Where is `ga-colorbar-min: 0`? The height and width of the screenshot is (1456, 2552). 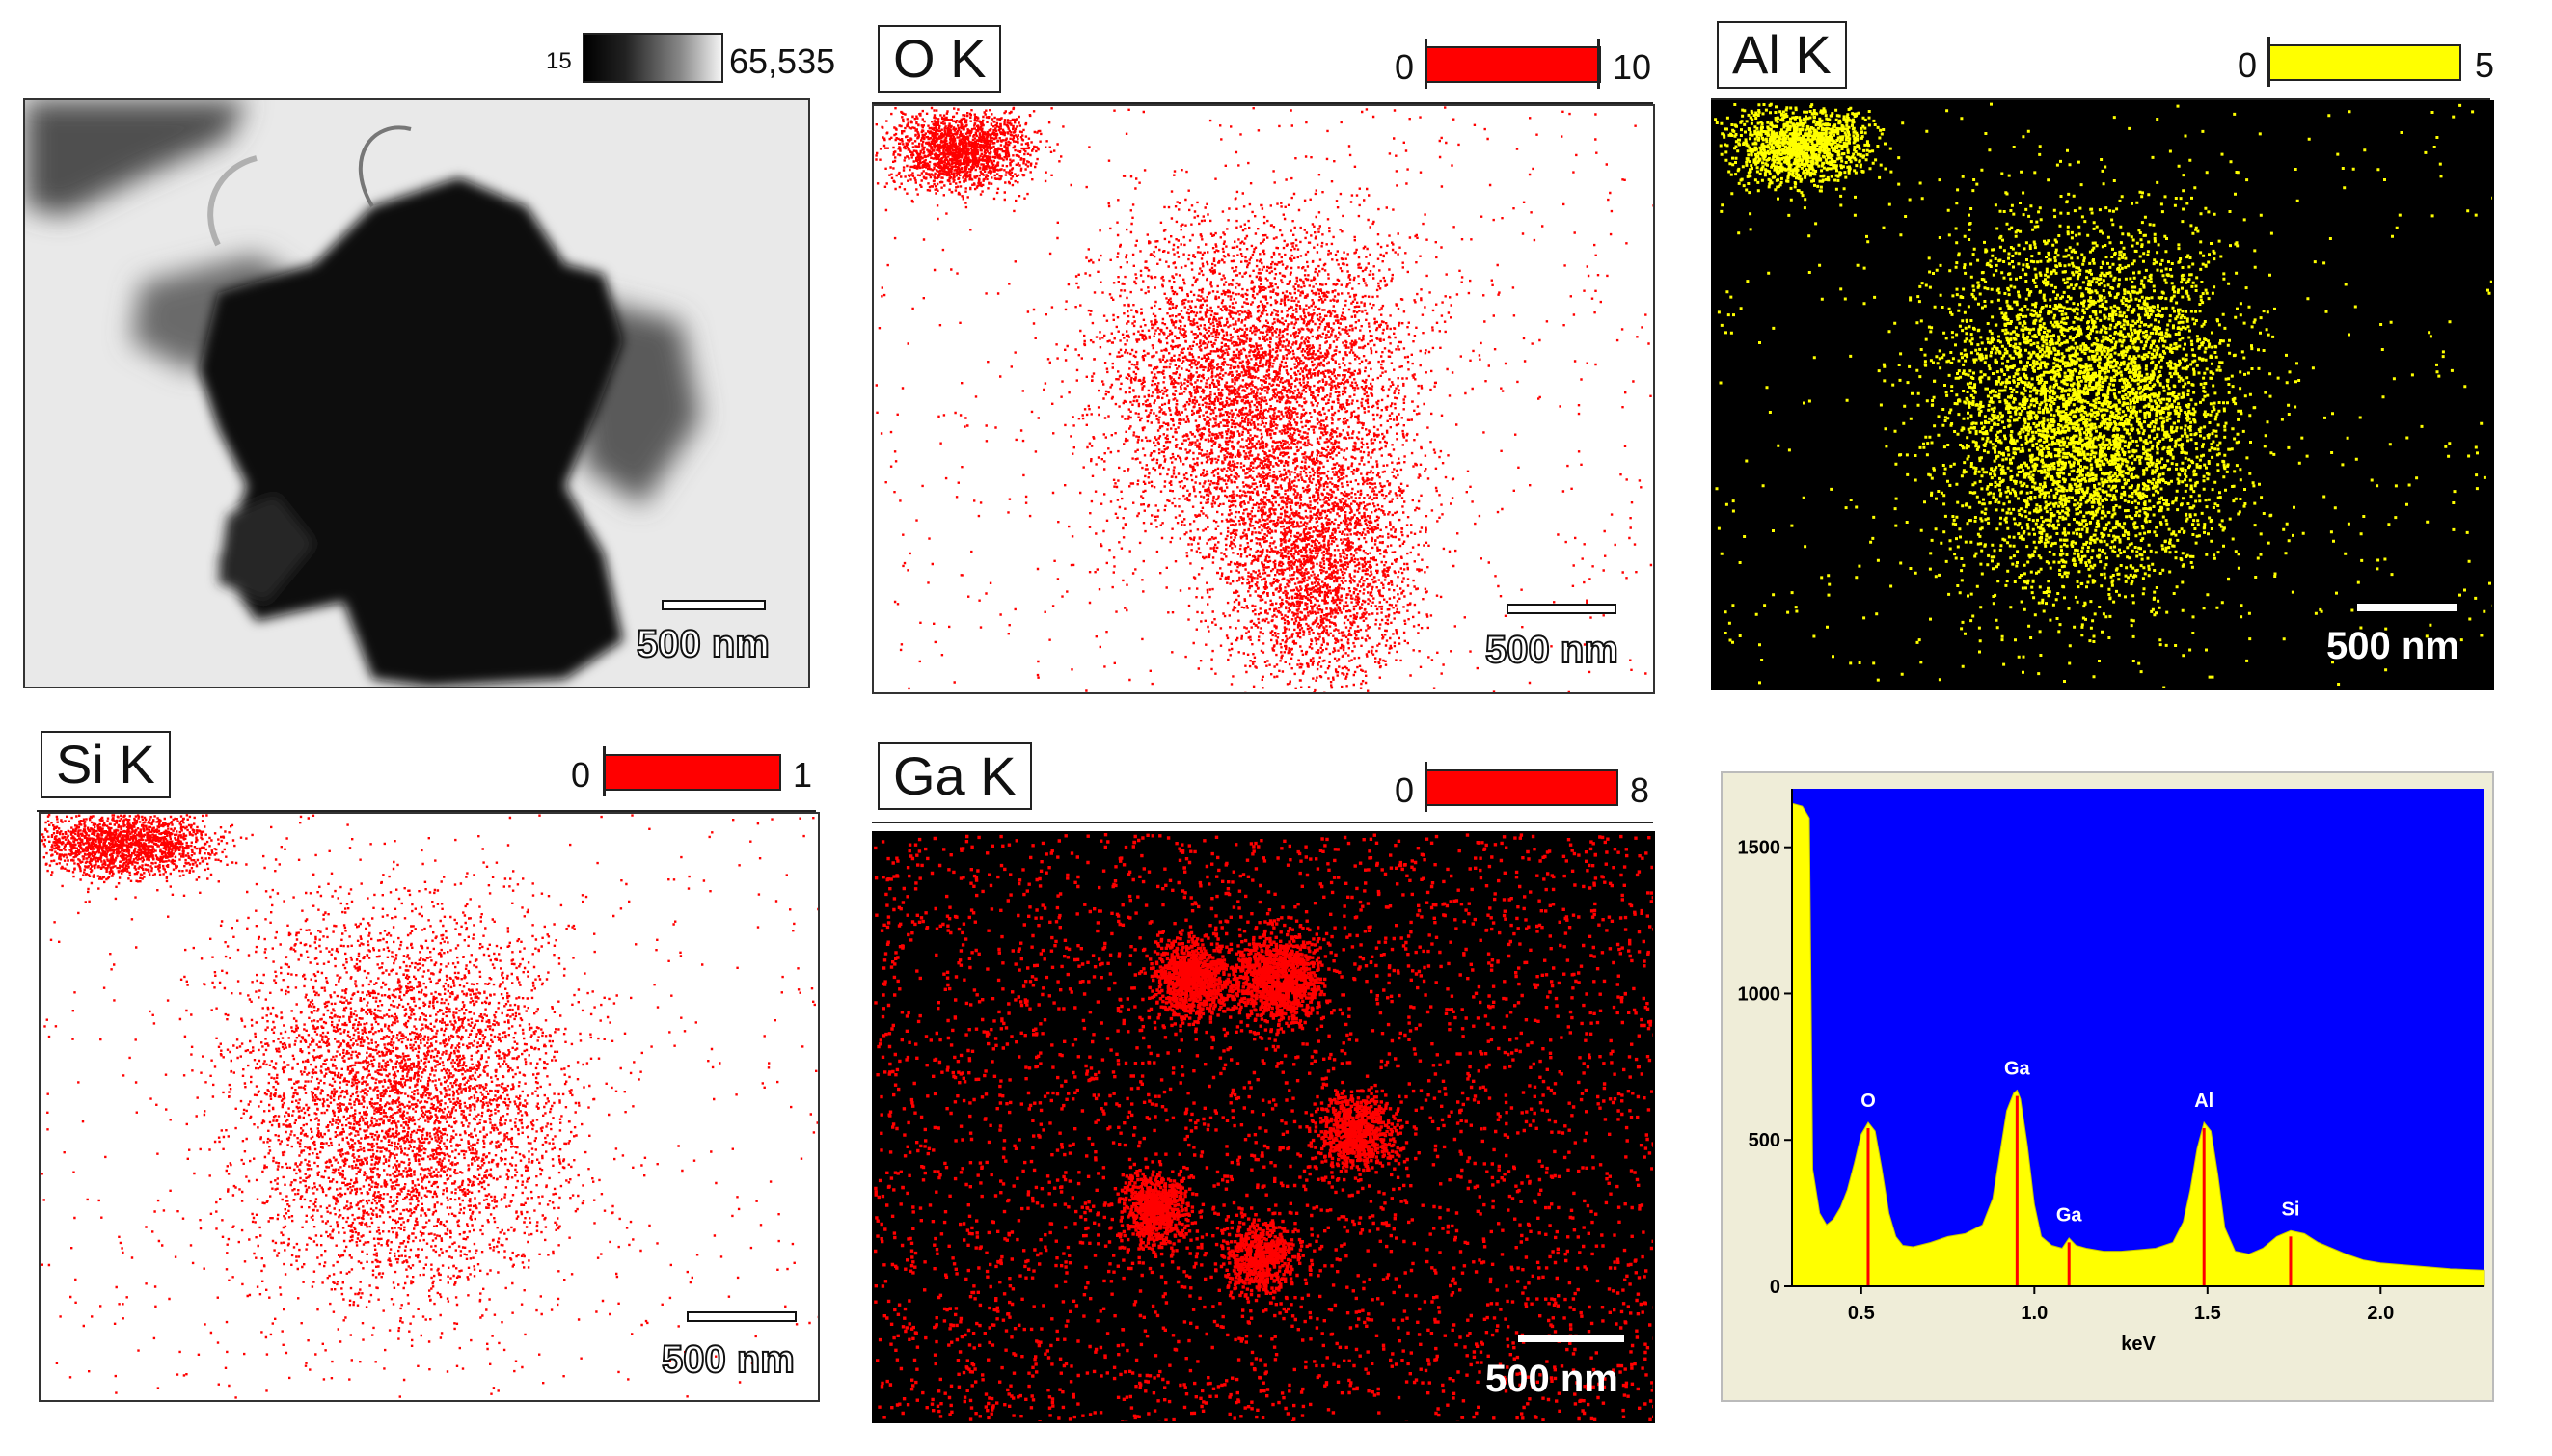 ga-colorbar-min: 0 is located at coordinates (1405, 790).